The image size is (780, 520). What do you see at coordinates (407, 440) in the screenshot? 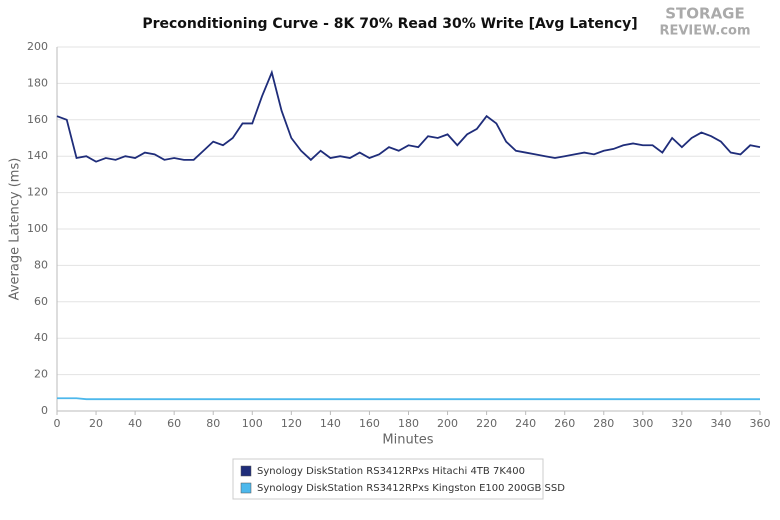
I see `x-axis-title: Minutes` at bounding box center [407, 440].